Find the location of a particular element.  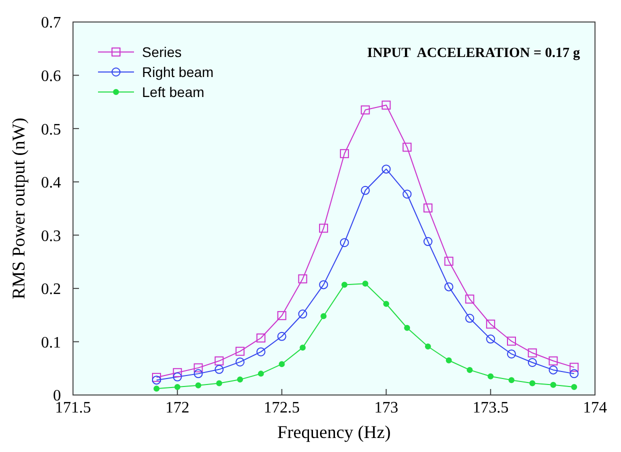

x-tick-label: 173 is located at coordinates (386, 407).